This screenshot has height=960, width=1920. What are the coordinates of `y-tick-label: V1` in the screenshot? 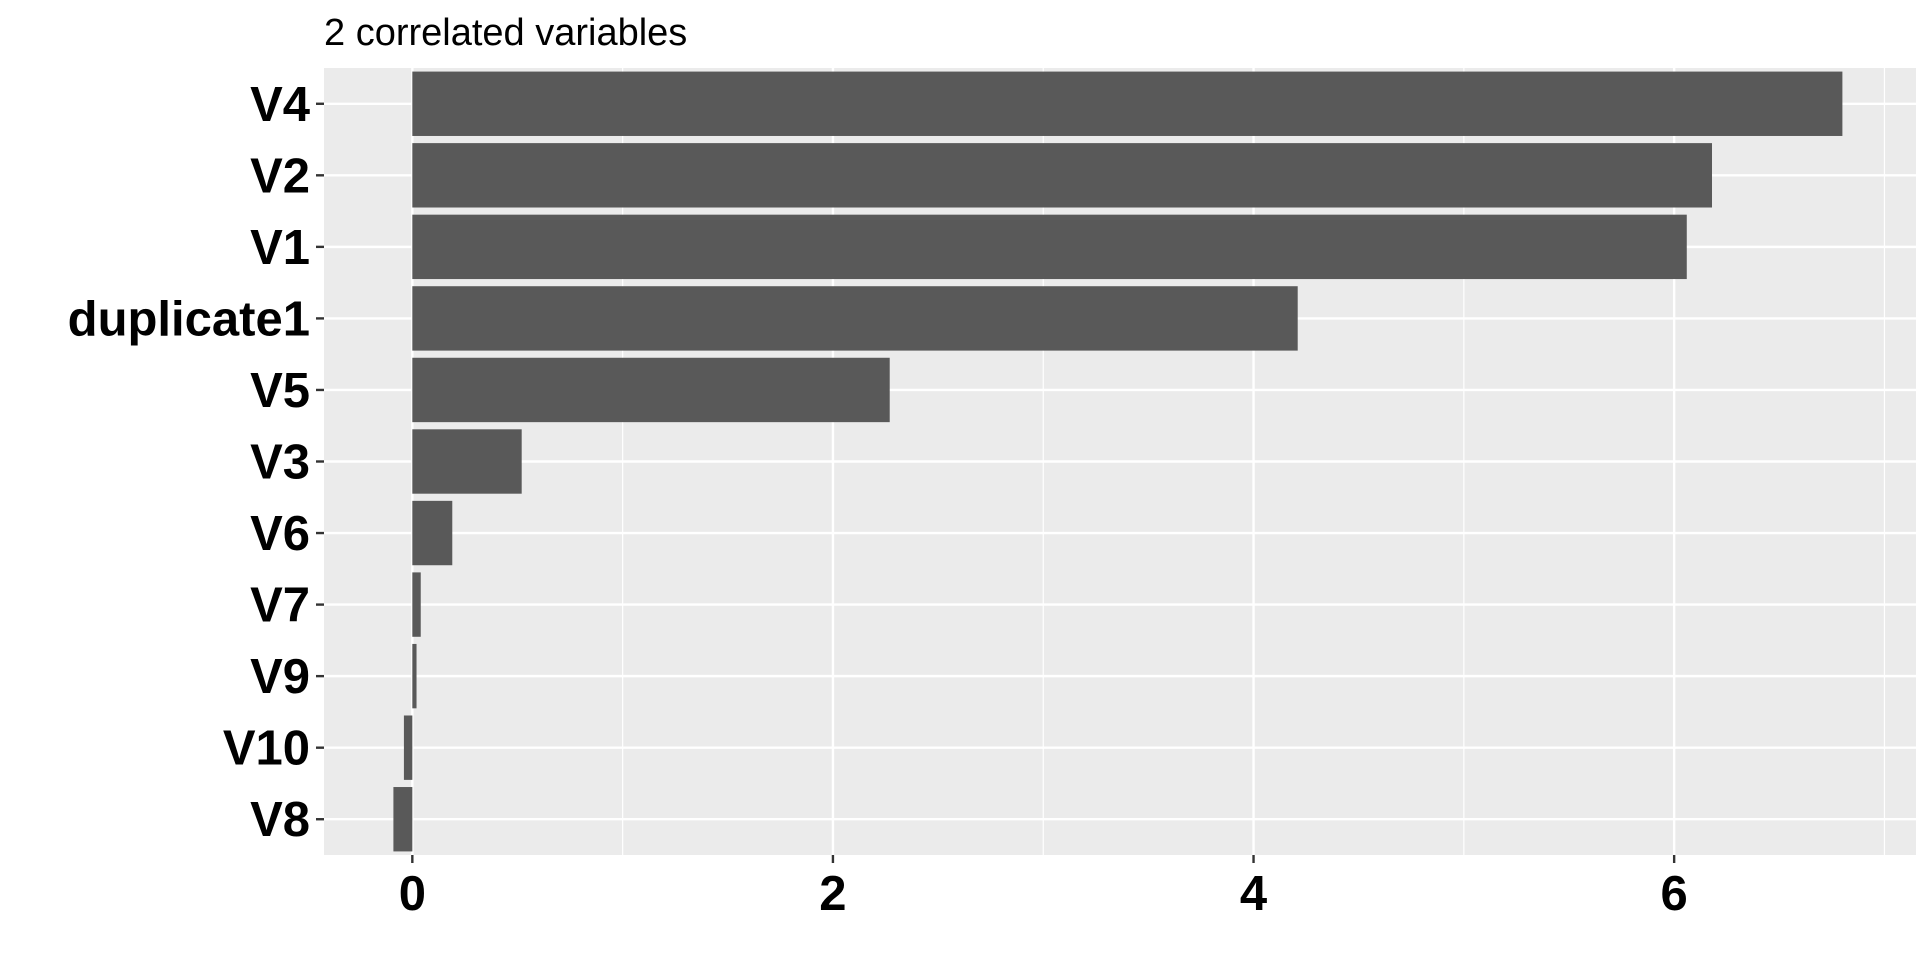 It's located at (280, 248).